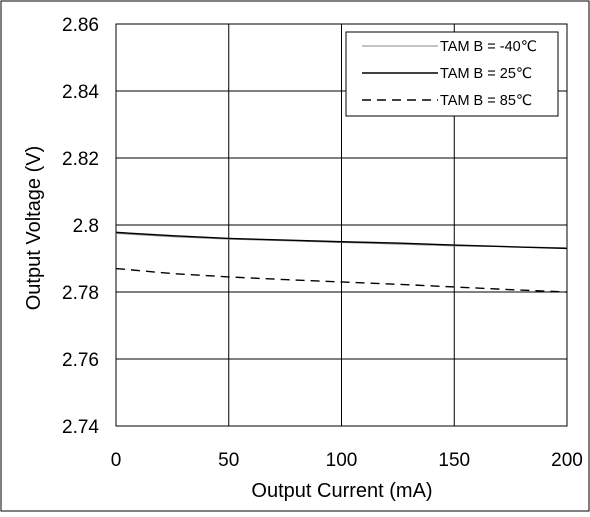  What do you see at coordinates (486, 101) in the screenshot?
I see `legend-label-3: TAM B = 85℃` at bounding box center [486, 101].